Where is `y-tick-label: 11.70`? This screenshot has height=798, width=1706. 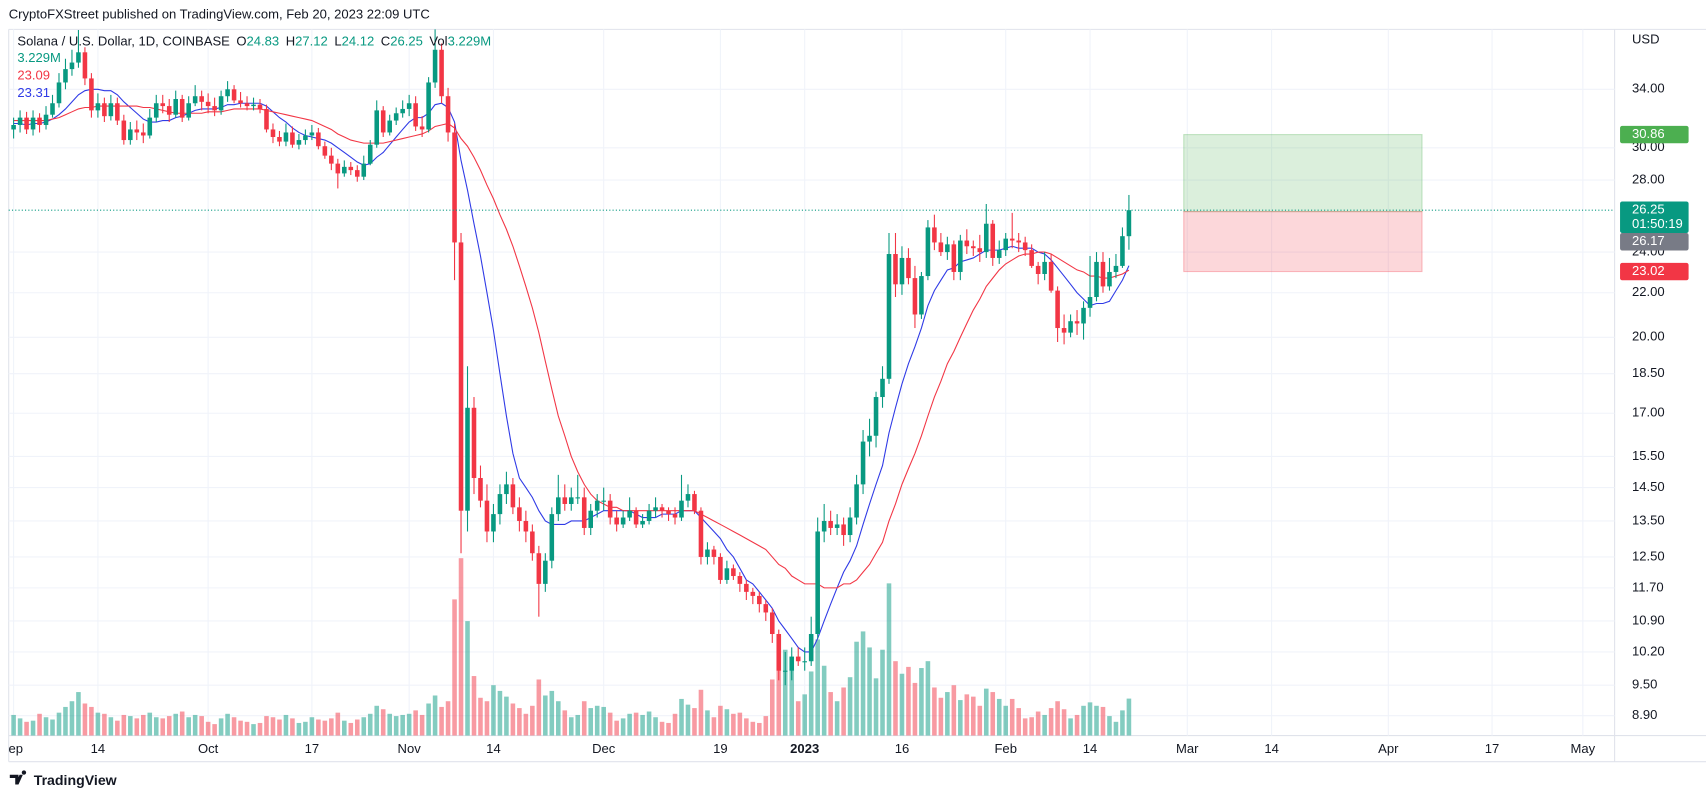
y-tick-label: 11.70 is located at coordinates (1648, 586).